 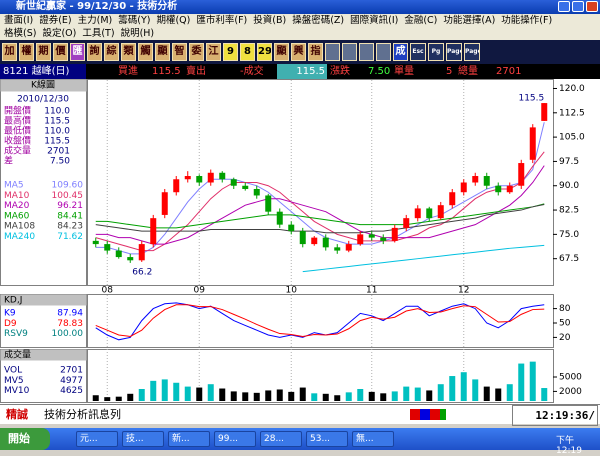 I want to click on toolbar-button: 委, so click(x=196, y=52).